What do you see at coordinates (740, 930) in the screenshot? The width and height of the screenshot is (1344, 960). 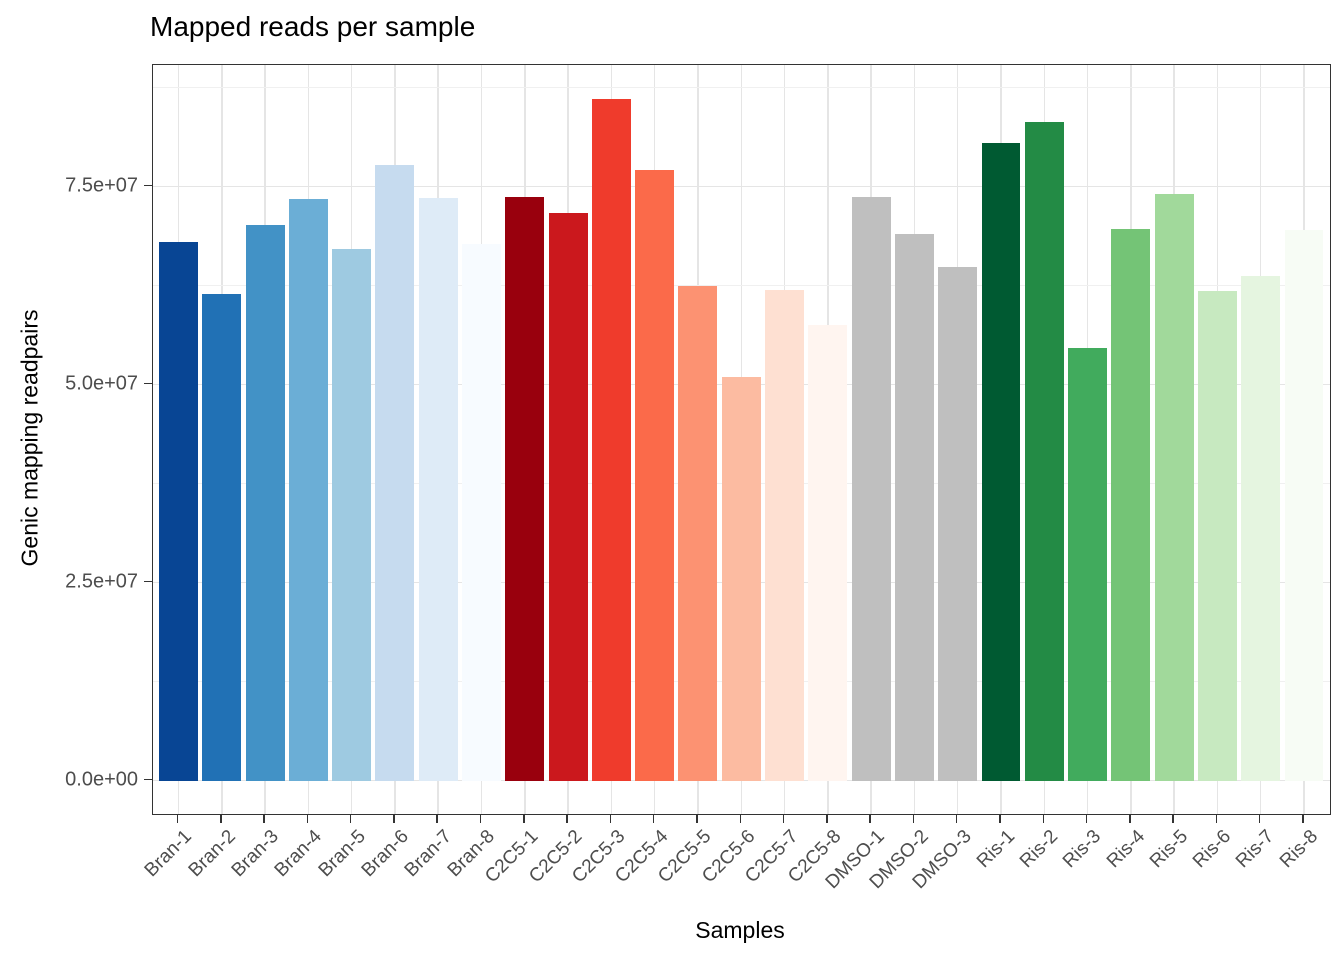 I see `x-axis-title: Samples` at bounding box center [740, 930].